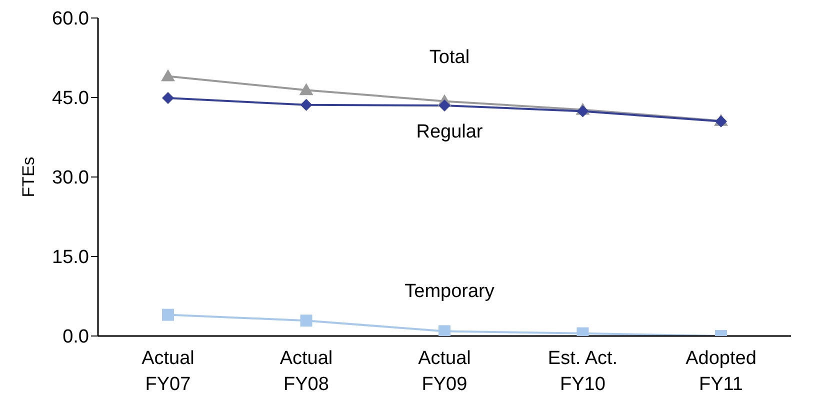 This screenshot has width=819, height=420. Describe the element at coordinates (28, 177) in the screenshot. I see `y-axis-title: FTEs` at that location.